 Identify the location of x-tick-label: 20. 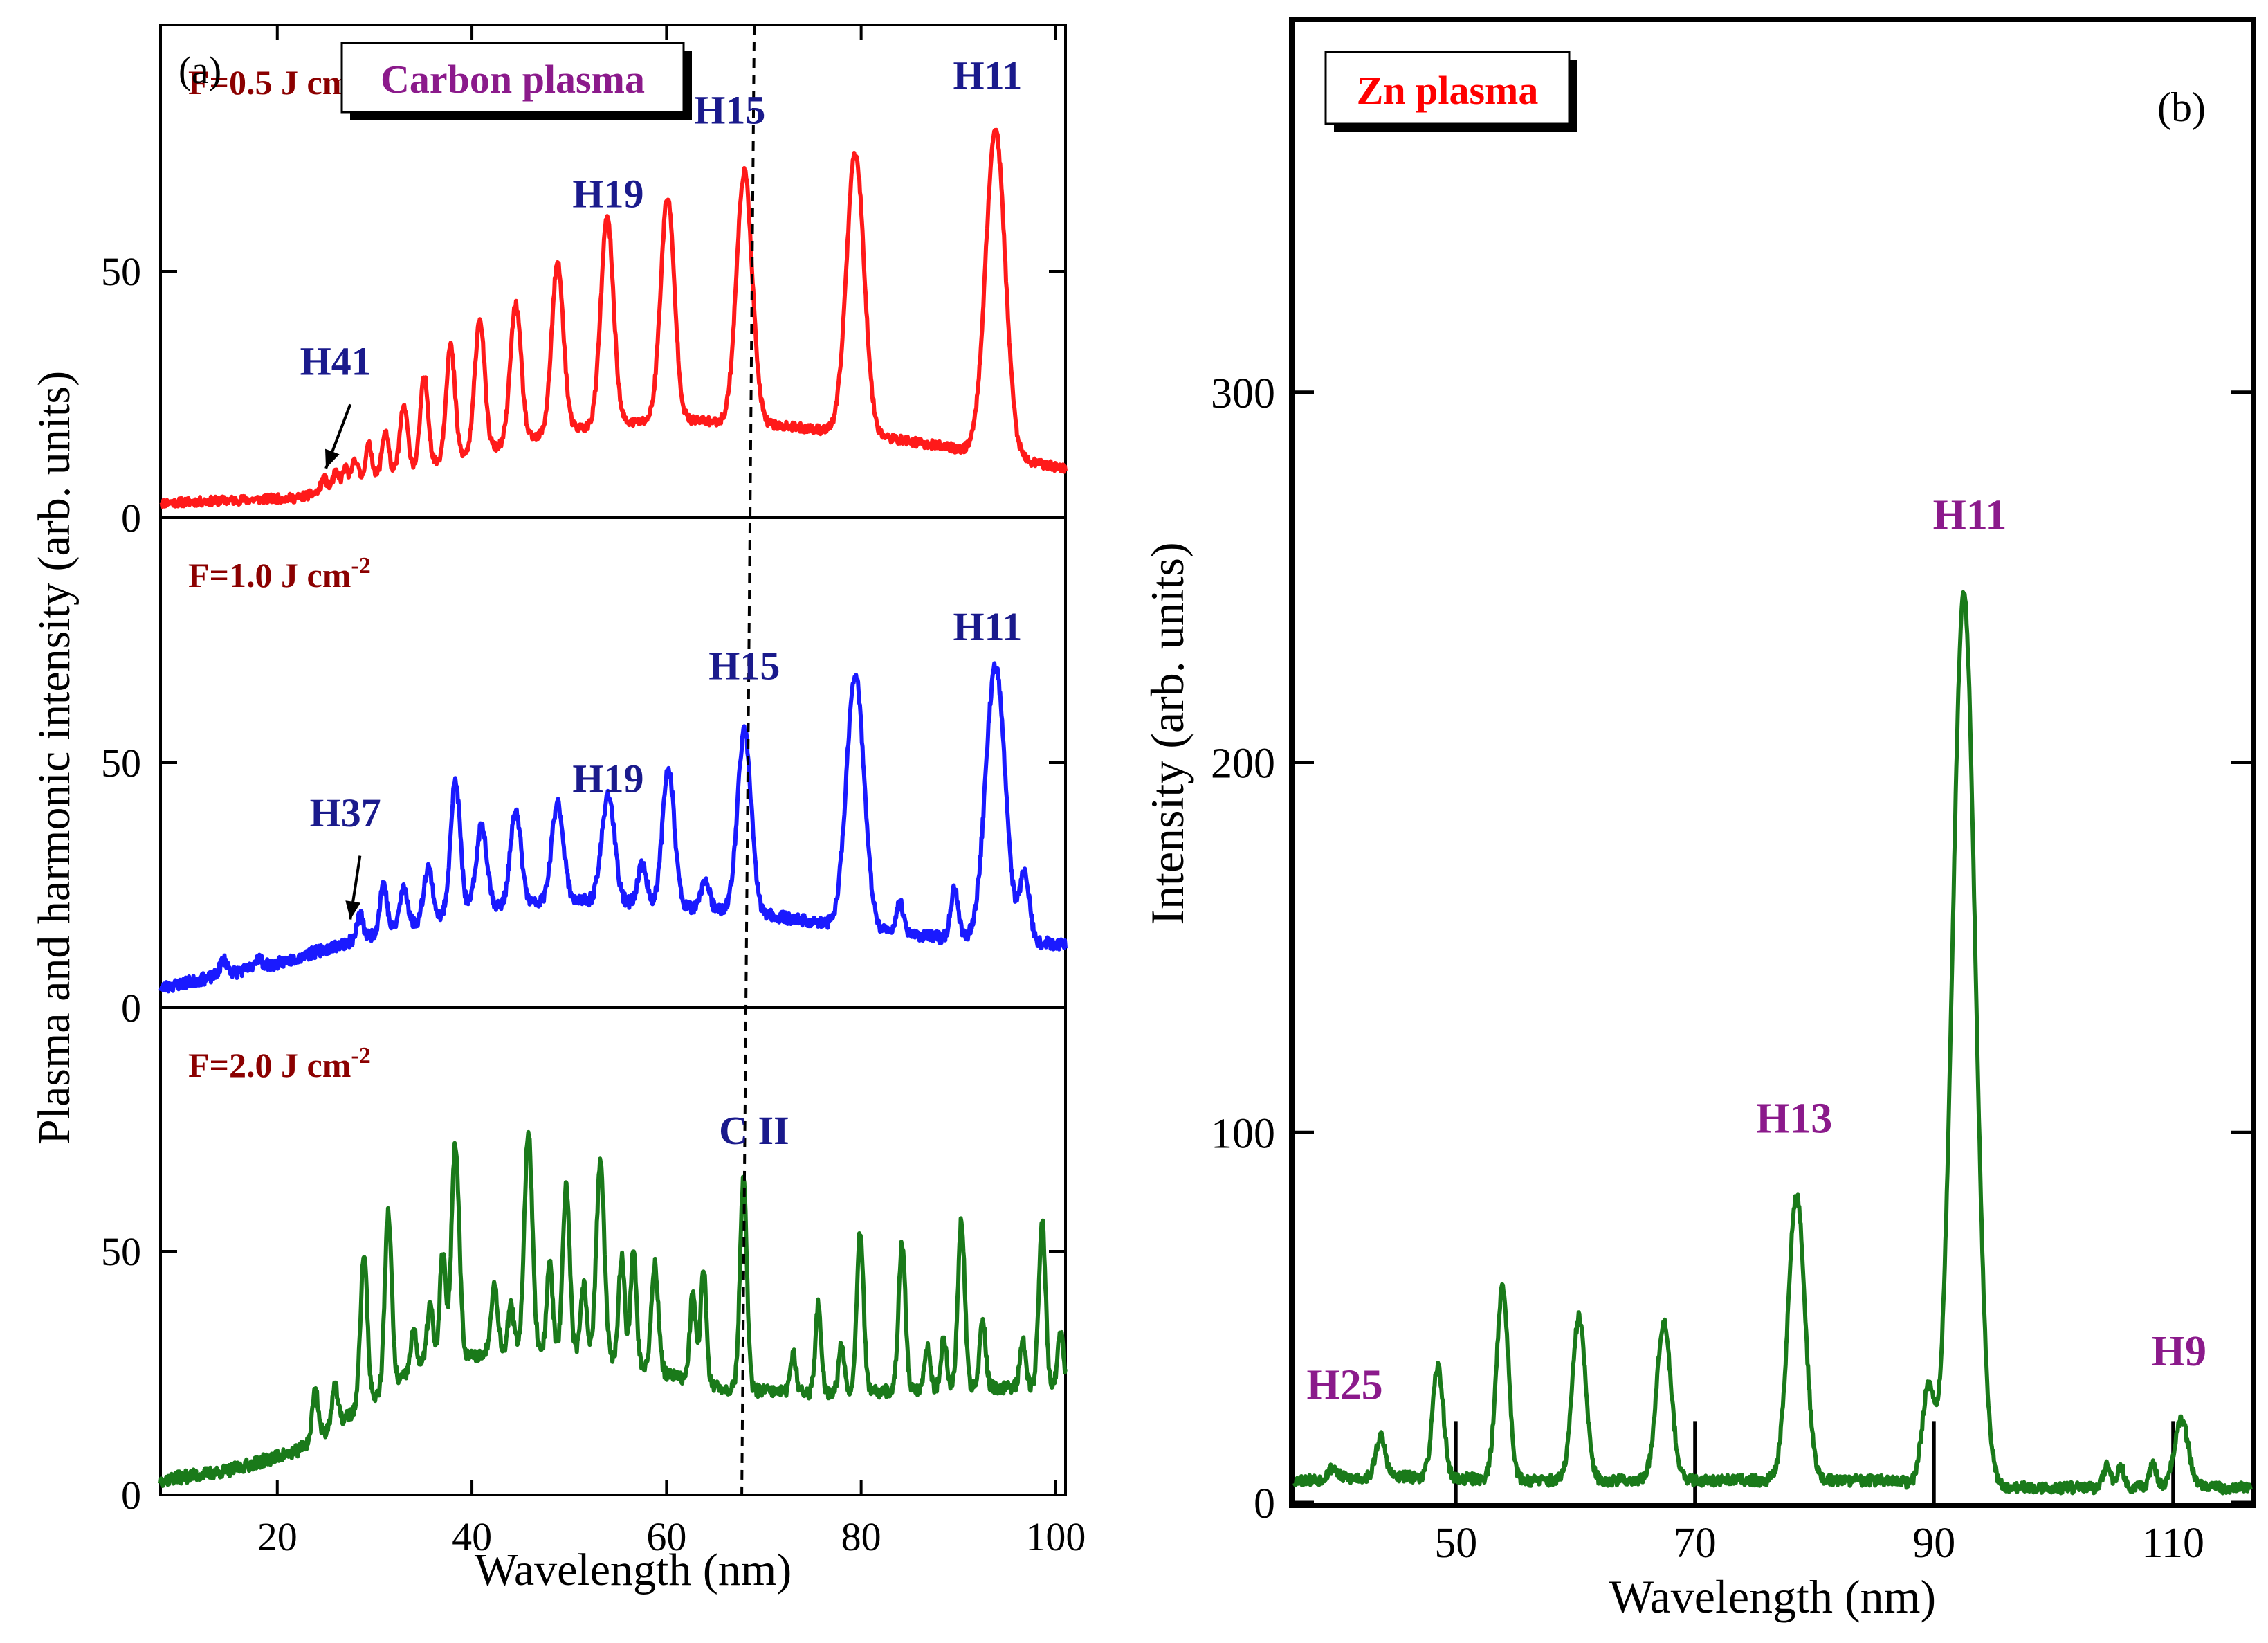
(277, 1536).